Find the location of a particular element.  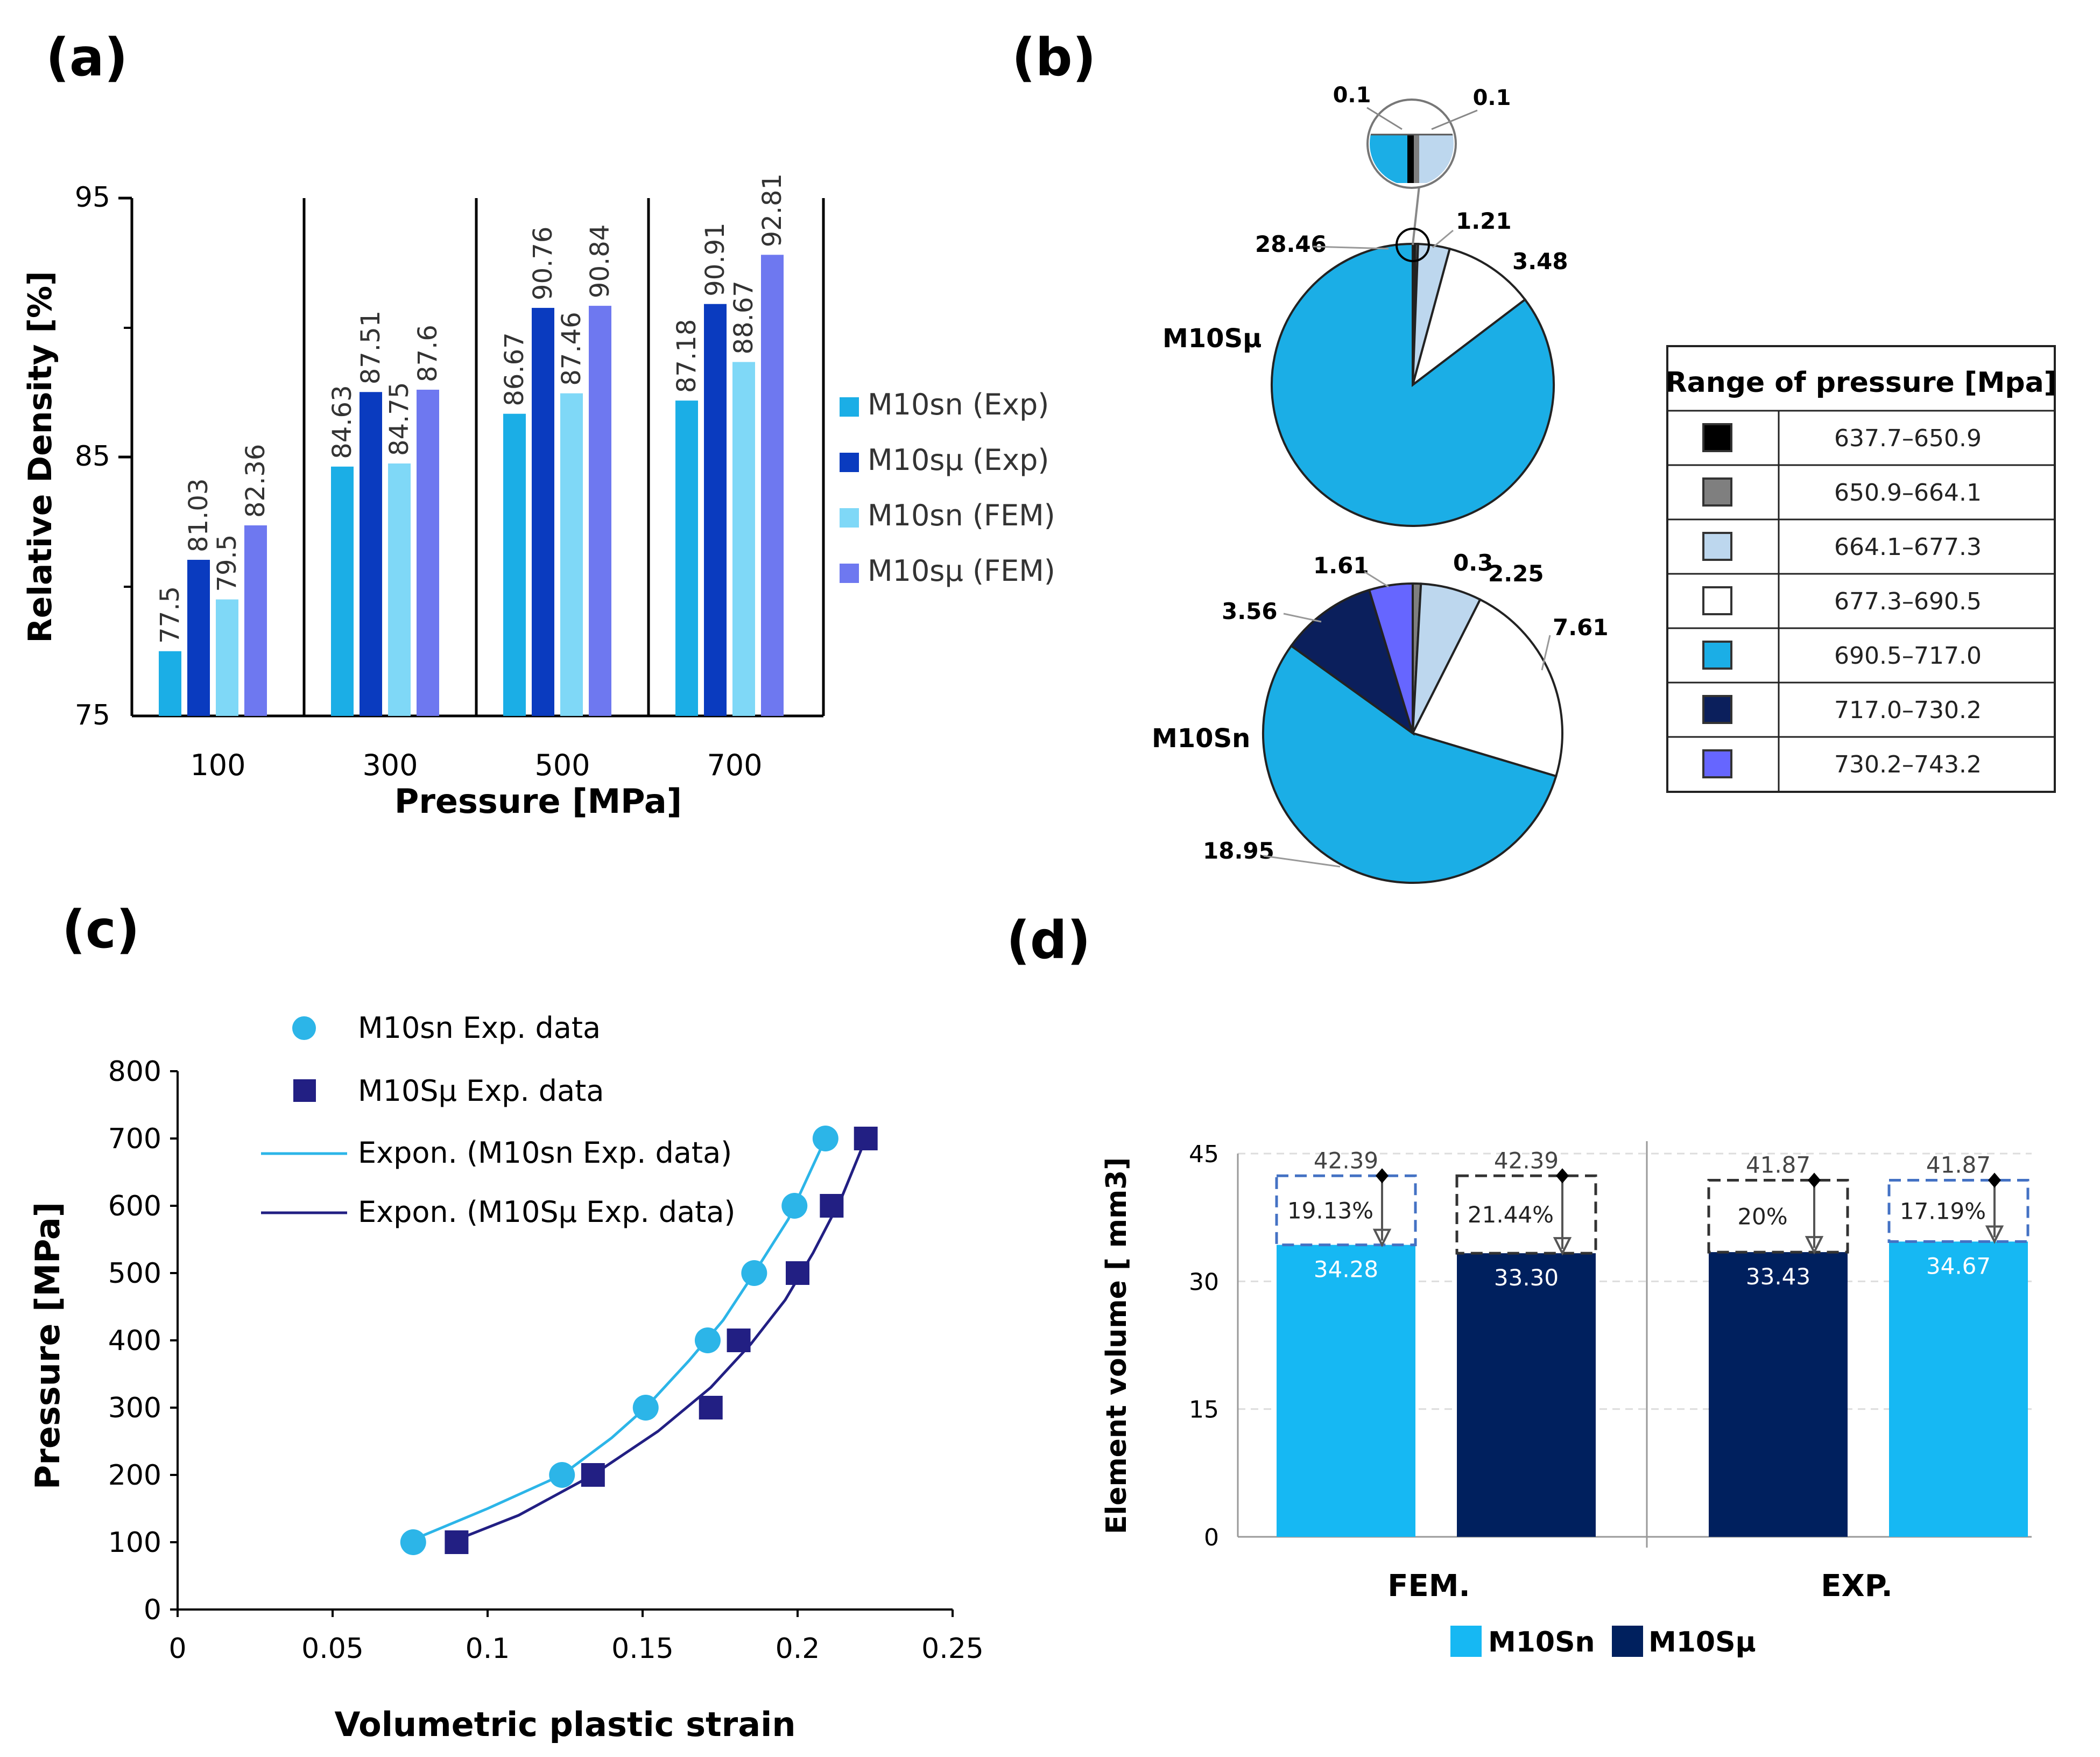

table-title: Range of pressure [Mpa] is located at coordinates (1861, 383).